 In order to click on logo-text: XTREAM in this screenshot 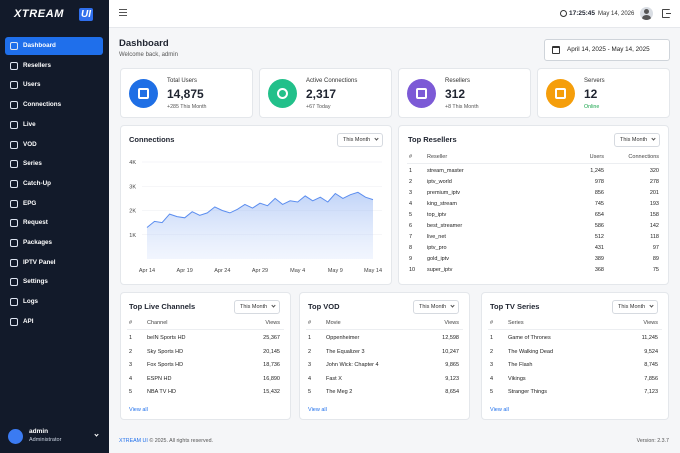, I will do `click(39, 14)`.